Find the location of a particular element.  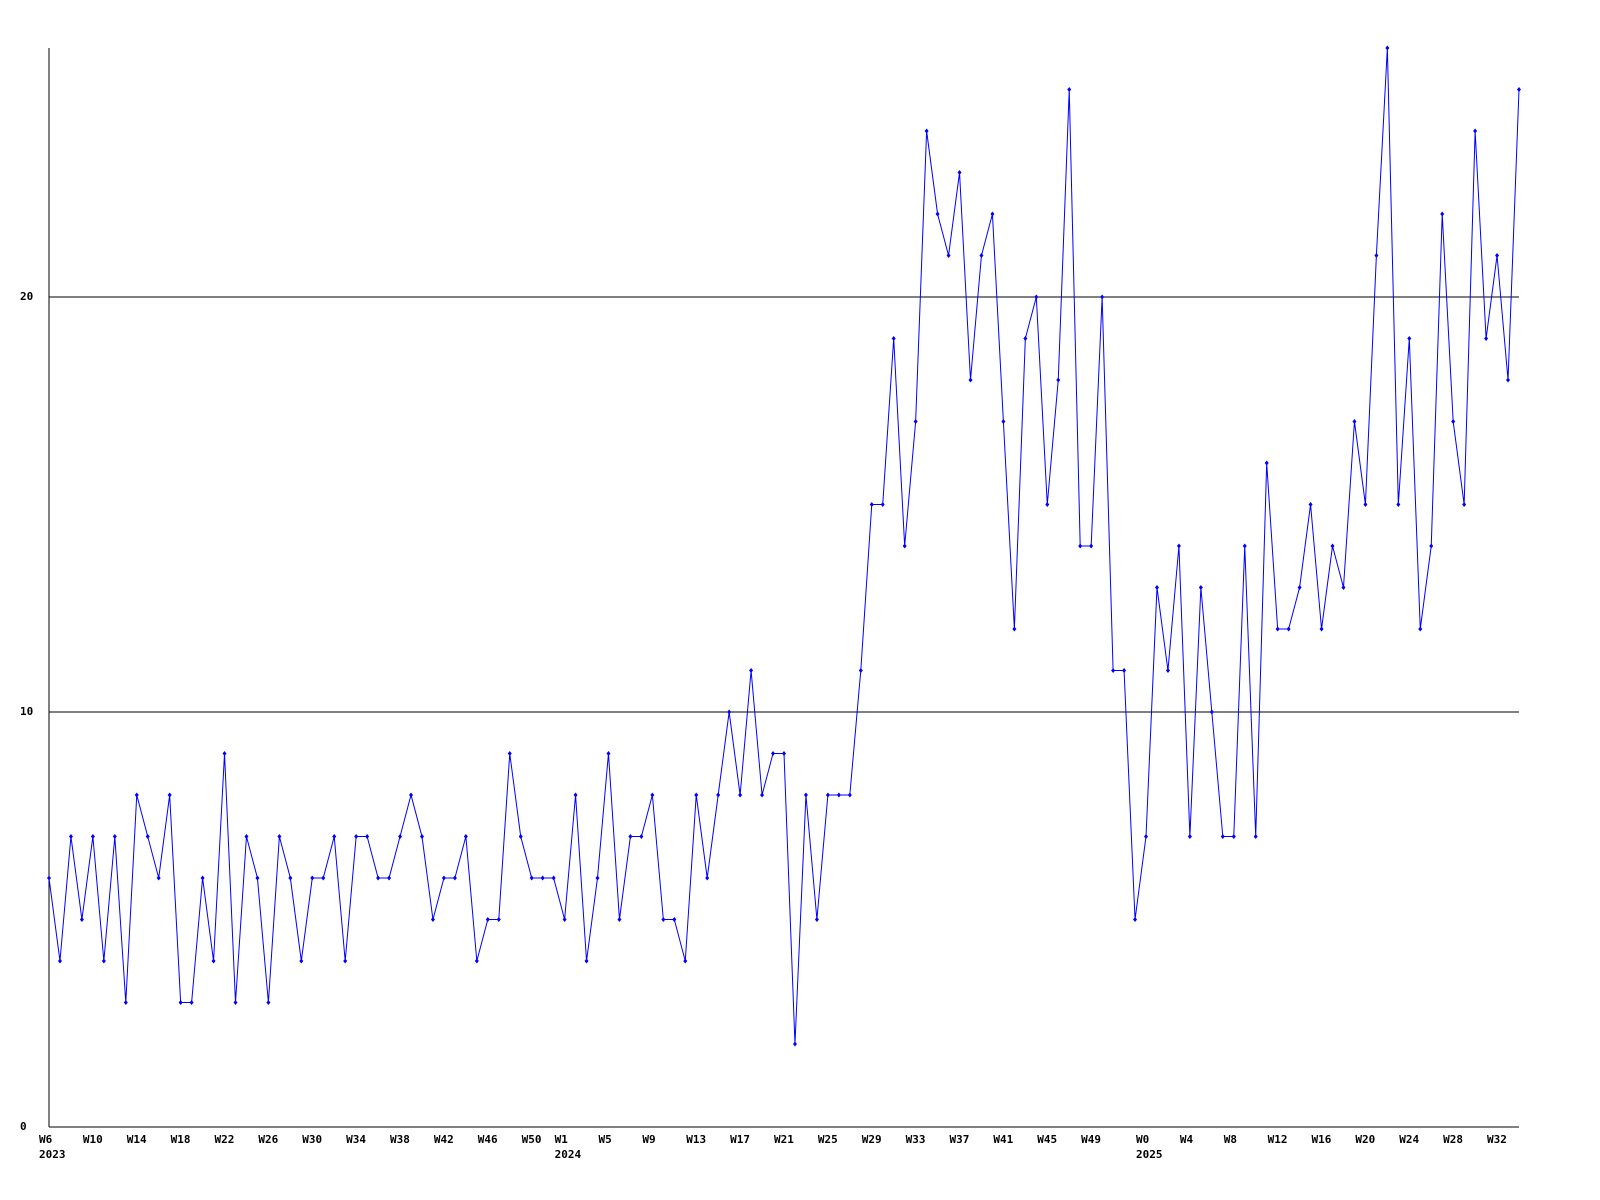

x-tick-label: W25 is located at coordinates (828, 1139).